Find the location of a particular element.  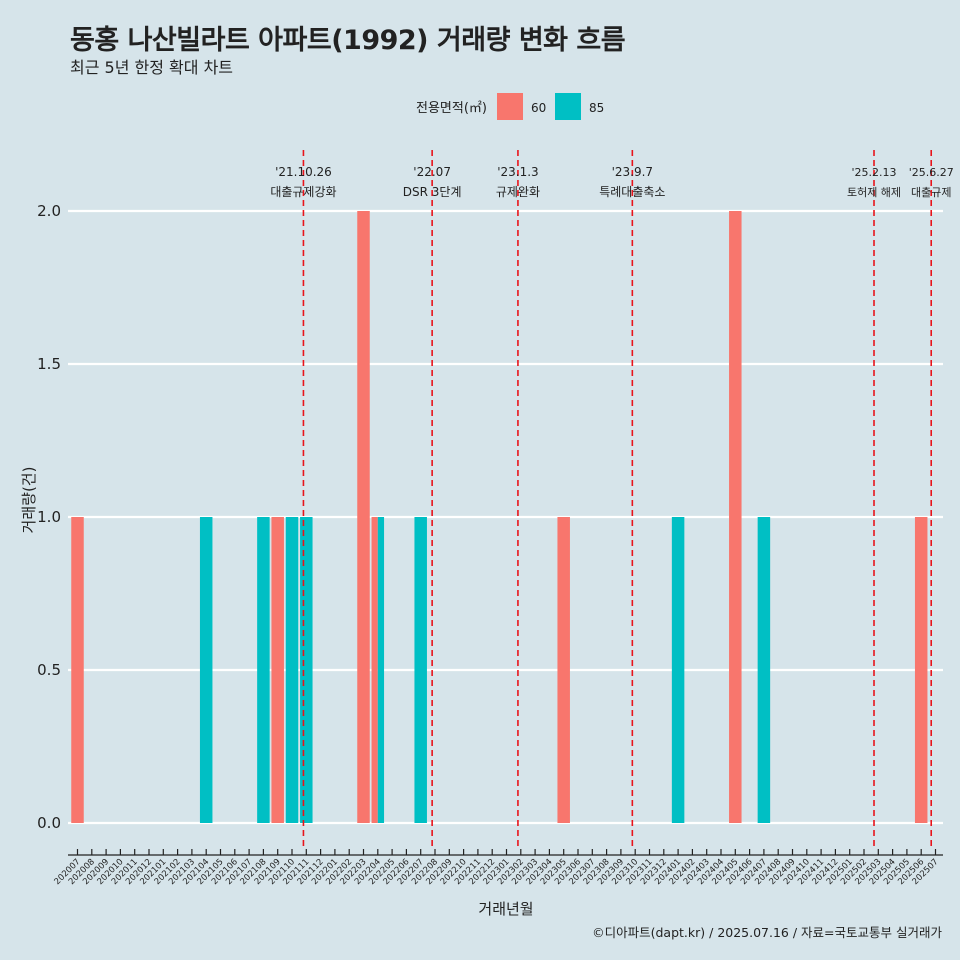

event-name-label: DSR 3단계 is located at coordinates (432, 192).